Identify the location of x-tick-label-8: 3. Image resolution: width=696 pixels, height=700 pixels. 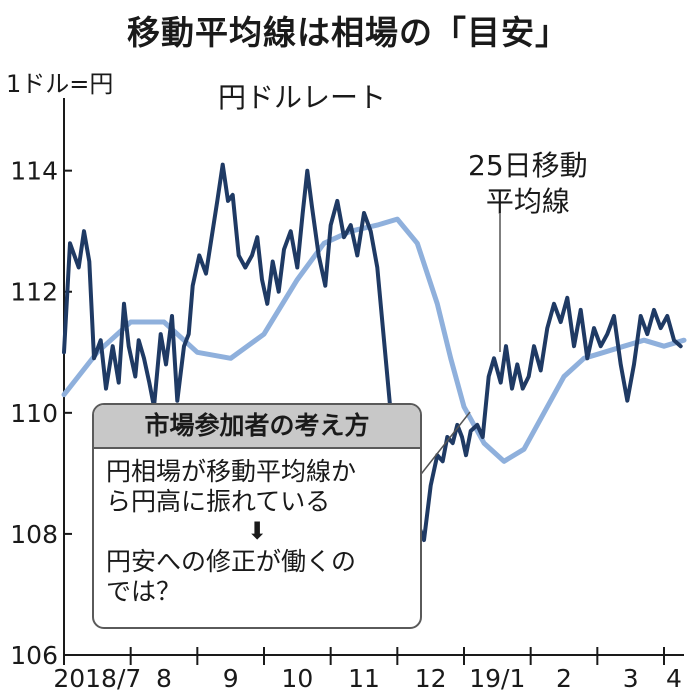
(631, 678).